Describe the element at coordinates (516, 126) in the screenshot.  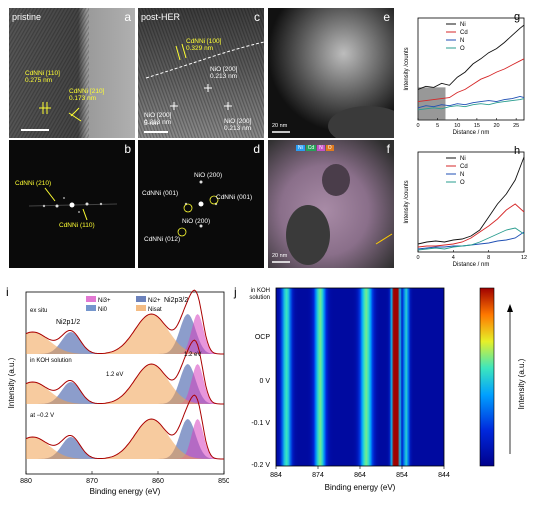
I see `x-tick-label: 25` at that location.